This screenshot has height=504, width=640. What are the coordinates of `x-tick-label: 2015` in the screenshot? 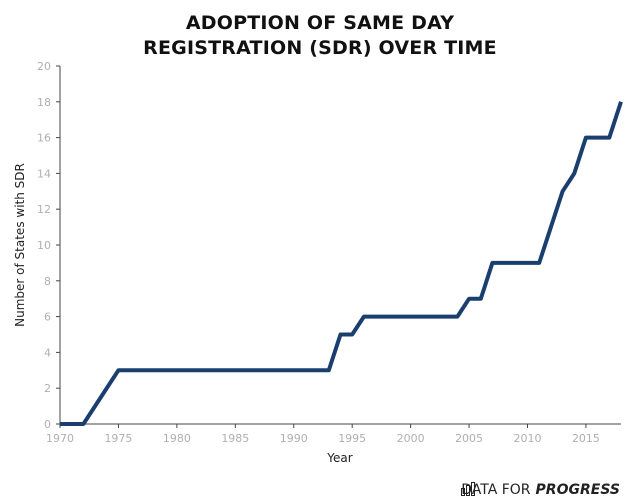 It's located at (586, 438).